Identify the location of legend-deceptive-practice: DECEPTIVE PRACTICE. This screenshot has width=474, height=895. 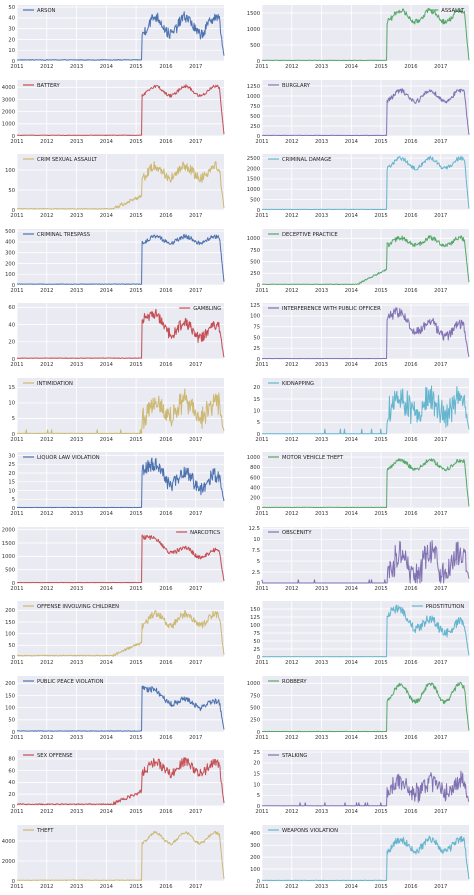
(303, 234).